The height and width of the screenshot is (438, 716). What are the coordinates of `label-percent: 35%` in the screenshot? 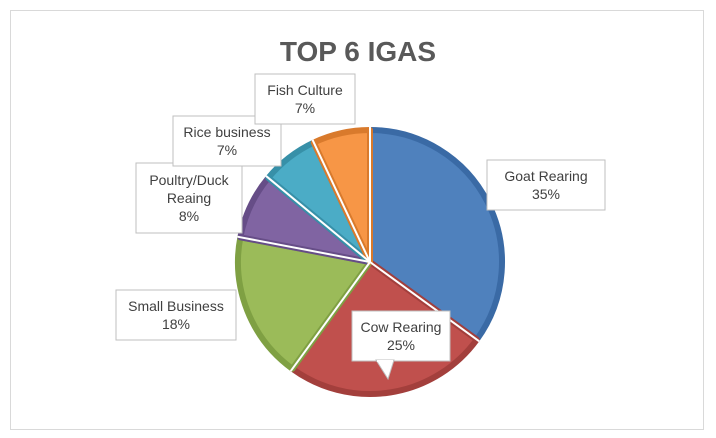 It's located at (546, 194).